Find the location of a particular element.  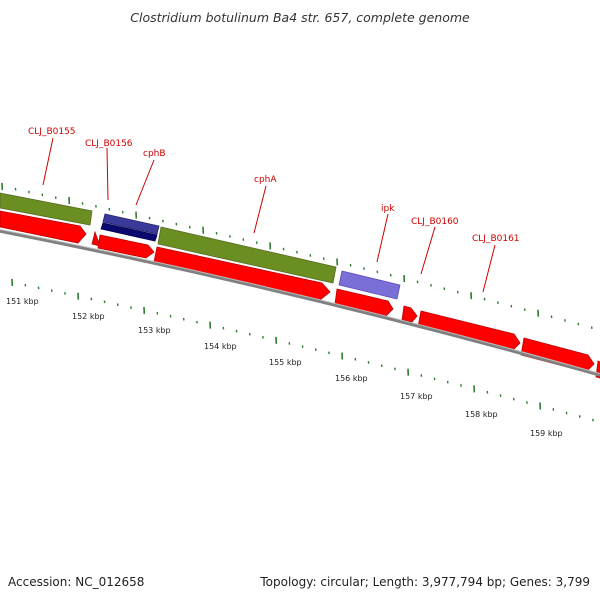

gene-label-clj-b0160: CLJ_B0160 is located at coordinates (435, 222).